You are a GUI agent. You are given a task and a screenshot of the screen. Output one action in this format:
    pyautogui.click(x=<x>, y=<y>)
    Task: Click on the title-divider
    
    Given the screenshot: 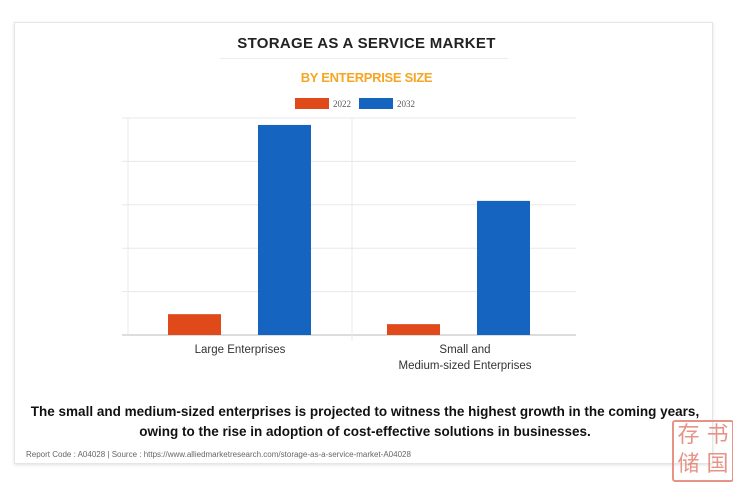 What is the action you would take?
    pyautogui.click(x=364, y=58)
    